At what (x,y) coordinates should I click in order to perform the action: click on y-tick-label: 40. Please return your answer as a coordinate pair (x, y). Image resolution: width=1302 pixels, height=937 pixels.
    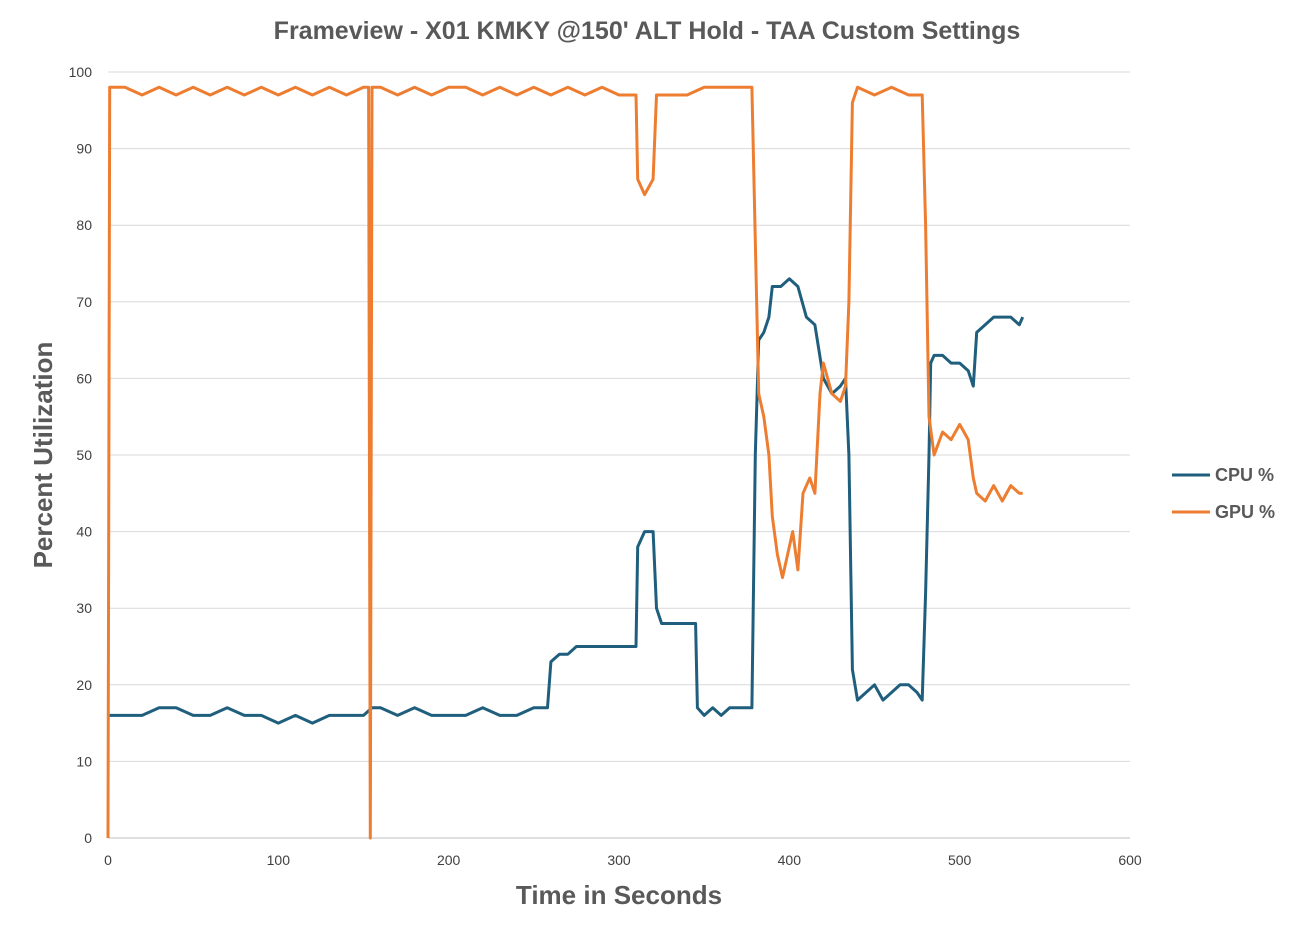
    Looking at the image, I should click on (84, 532).